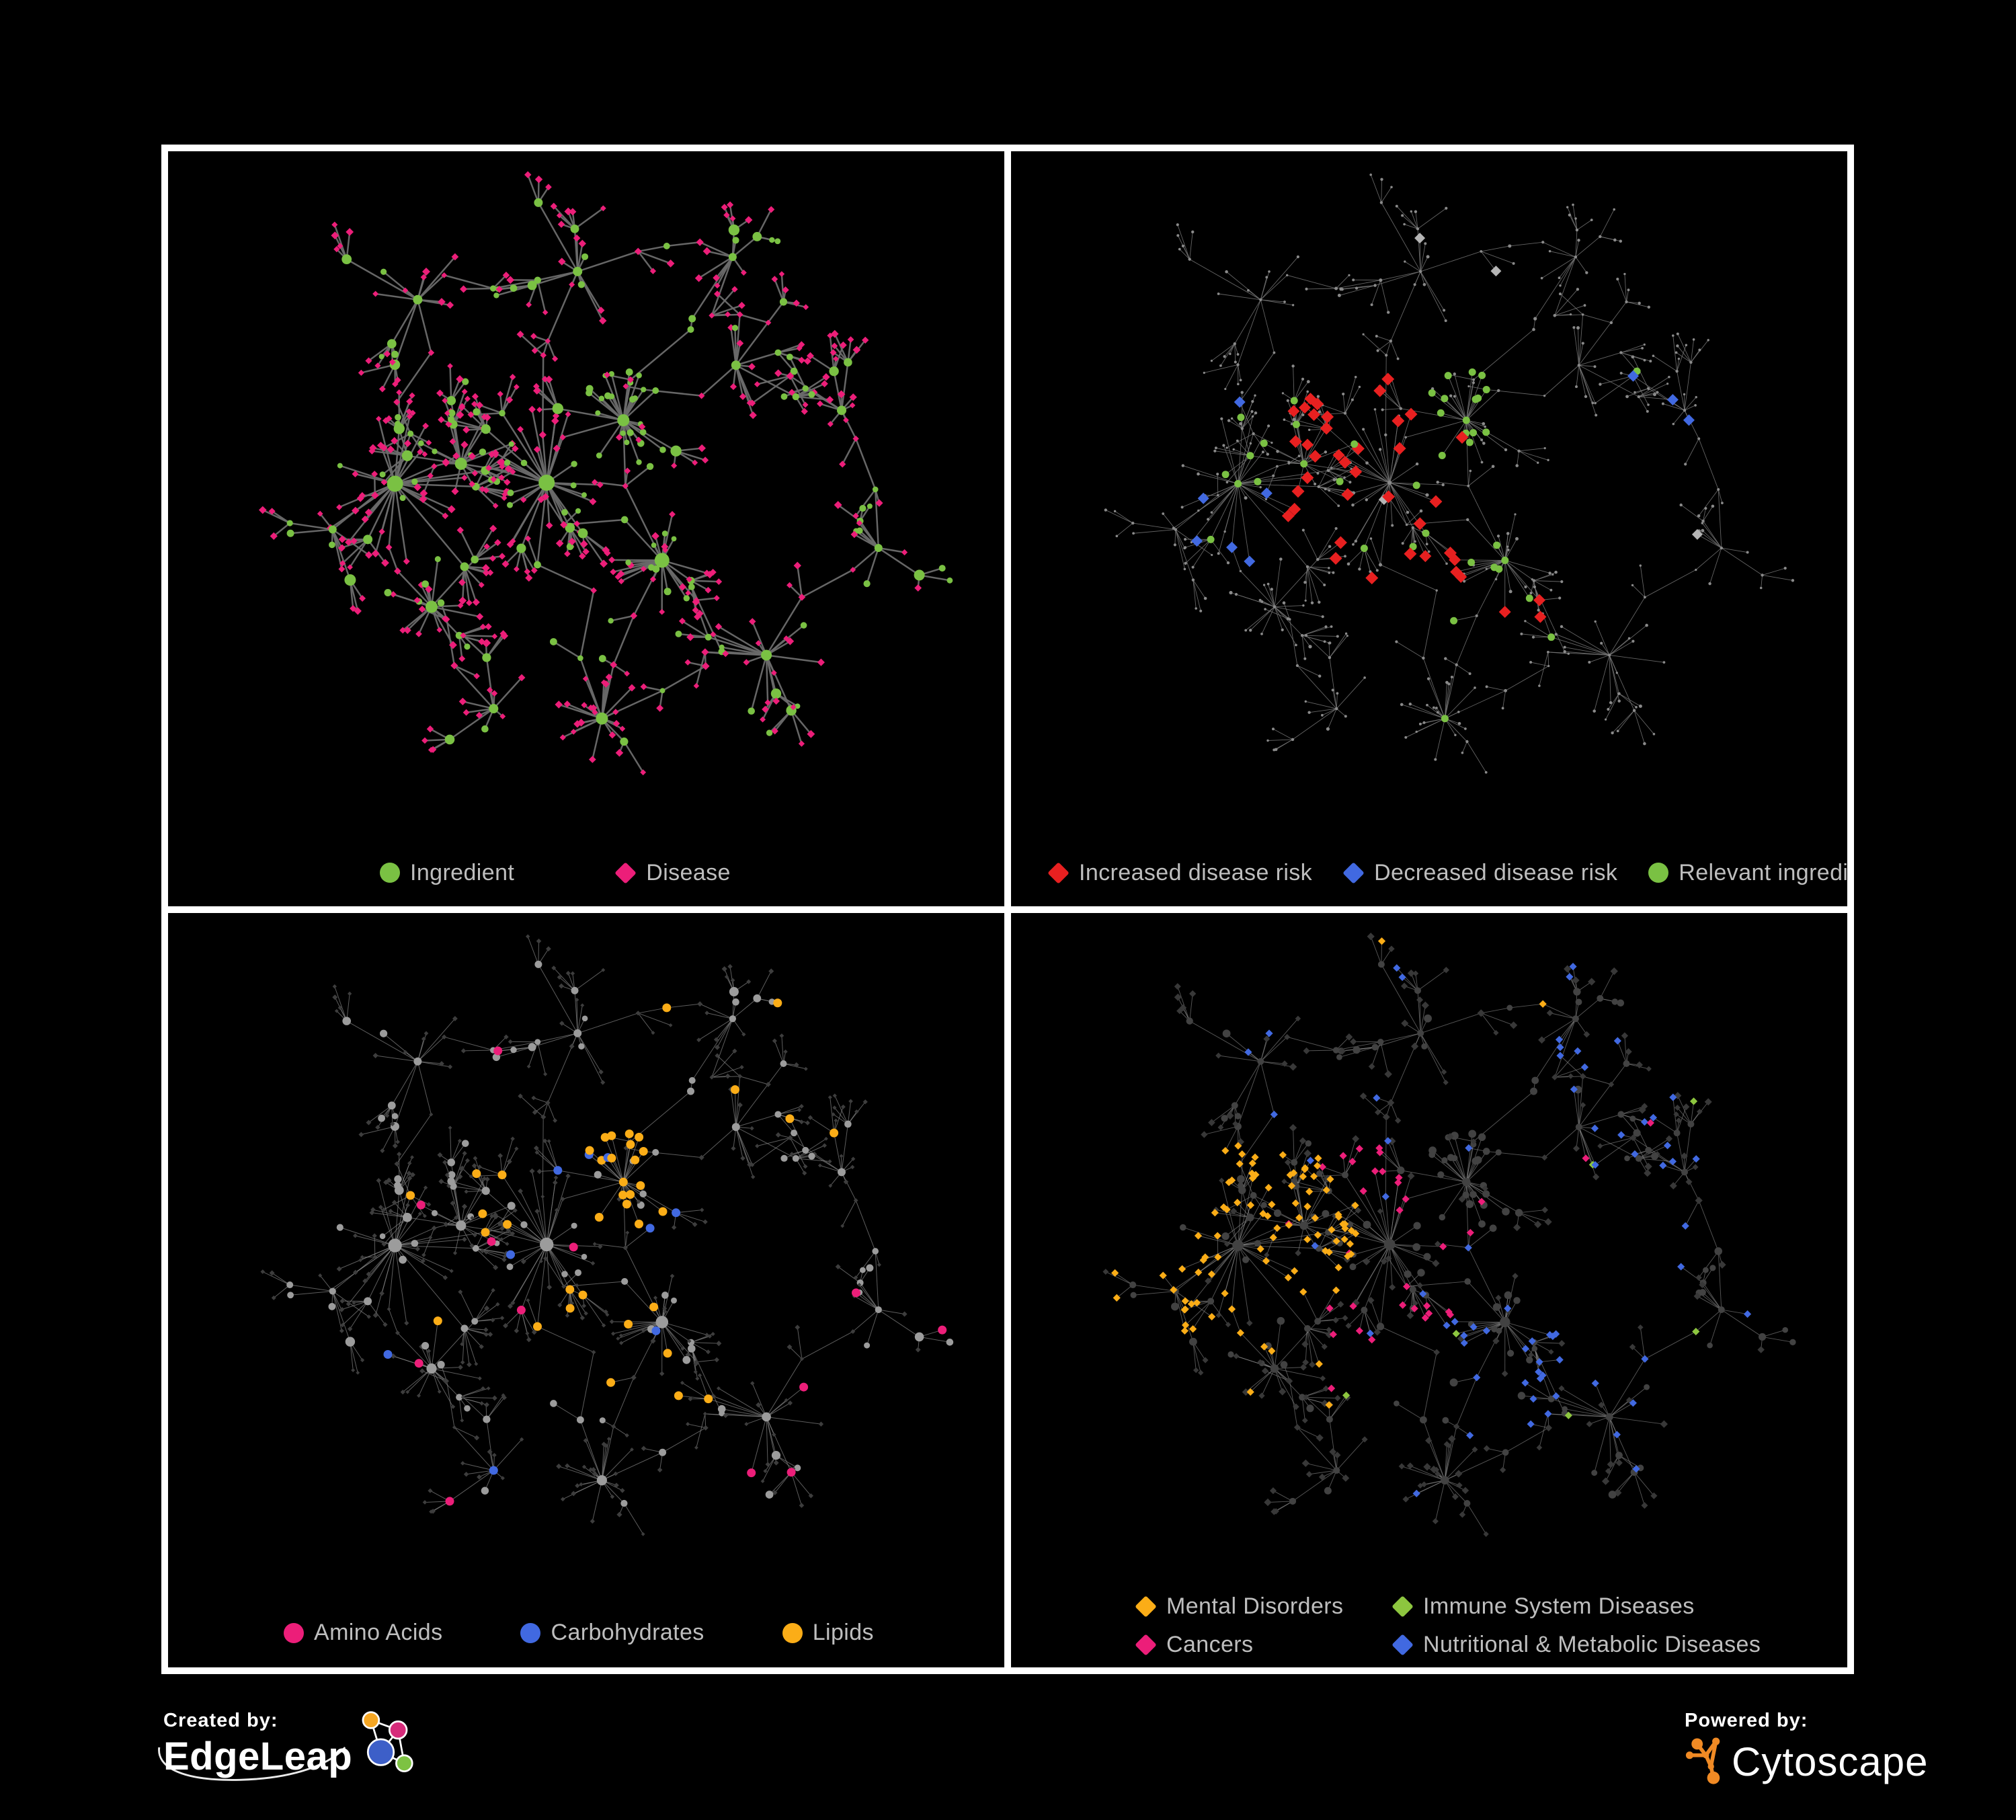  I want to click on legend-label: Ingredient, so click(462, 872).